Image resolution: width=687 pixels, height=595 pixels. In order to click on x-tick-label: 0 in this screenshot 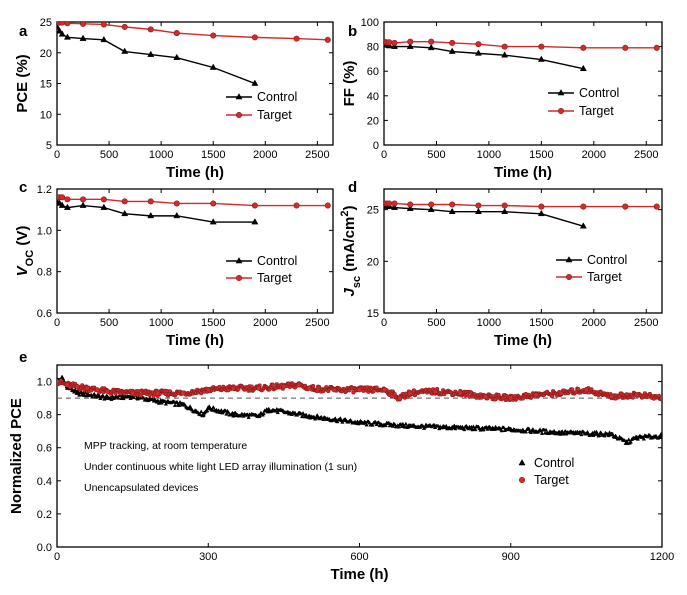, I will do `click(57, 557)`.